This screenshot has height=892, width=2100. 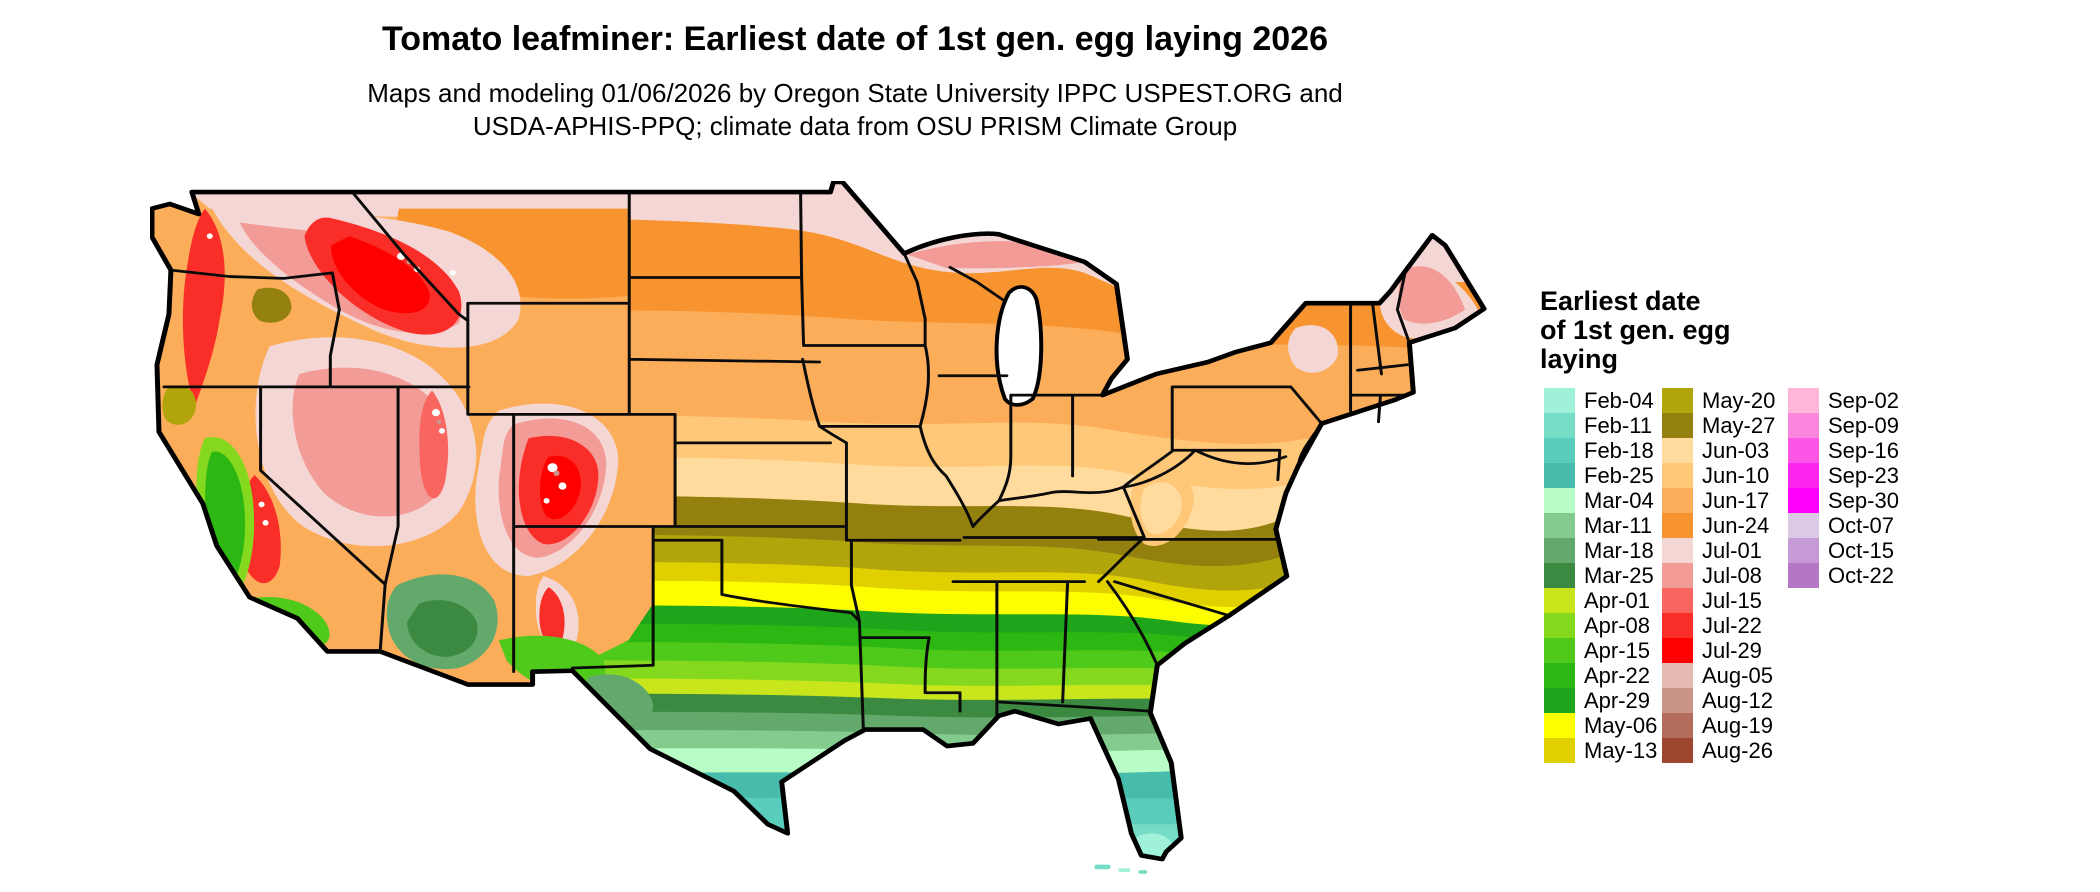 I want to click on legend-label: Aug-12, so click(x=1737, y=700).